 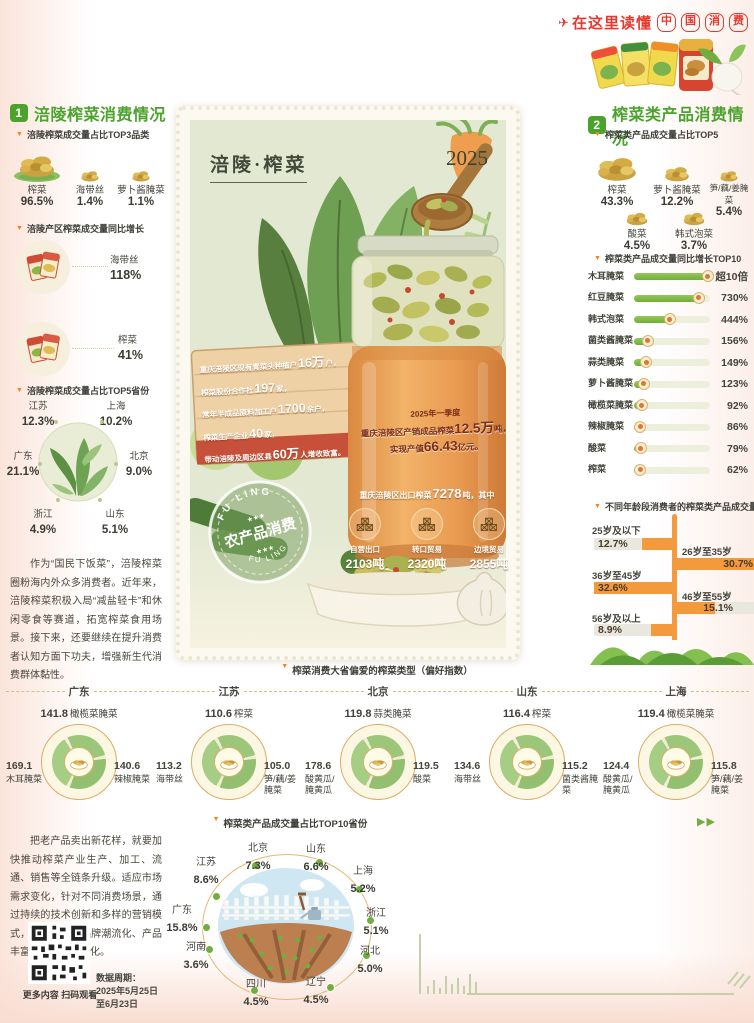 I want to click on leader-line, so click(x=90, y=266).